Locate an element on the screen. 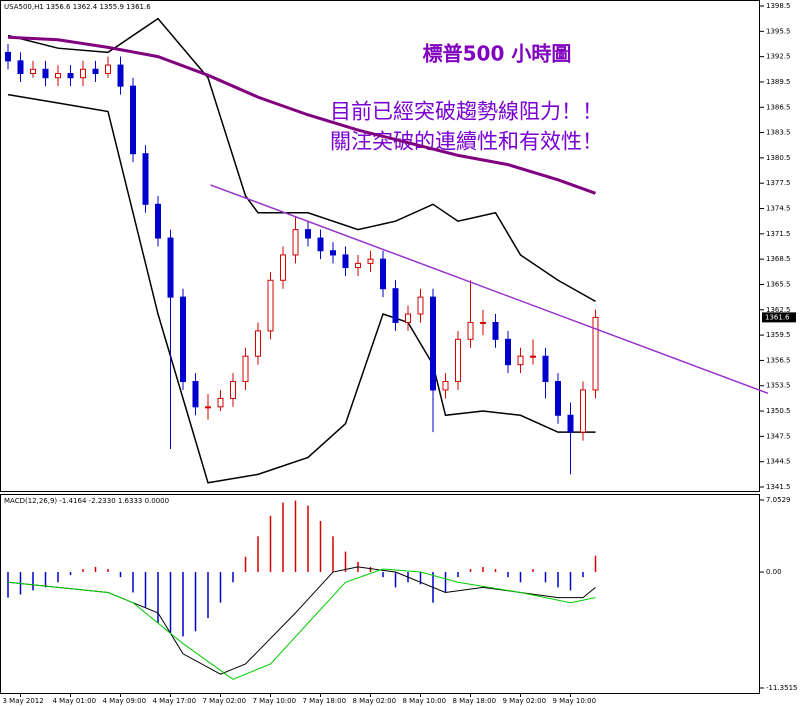 This screenshot has height=706, width=800. y-tick-label: 1395.5 is located at coordinates (778, 31).